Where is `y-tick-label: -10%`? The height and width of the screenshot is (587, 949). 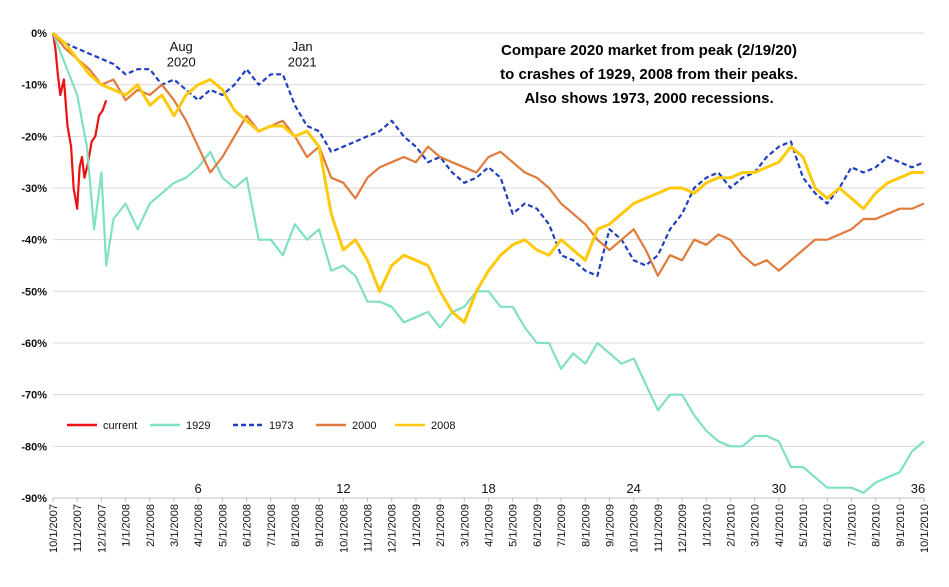 y-tick-label: -10% is located at coordinates (34, 86).